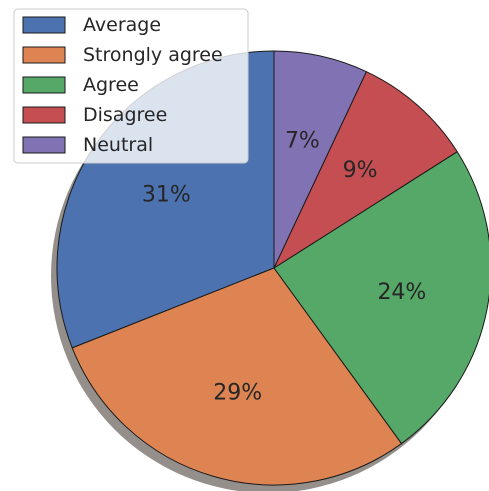  Describe the element at coordinates (360, 170) in the screenshot. I see `pie-label-disagree: 9%` at that location.